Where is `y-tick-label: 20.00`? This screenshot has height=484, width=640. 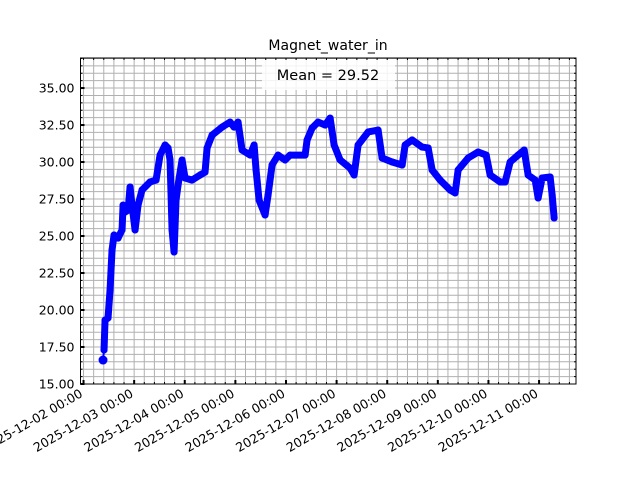
y-tick-label: 20.00 is located at coordinates (57, 310).